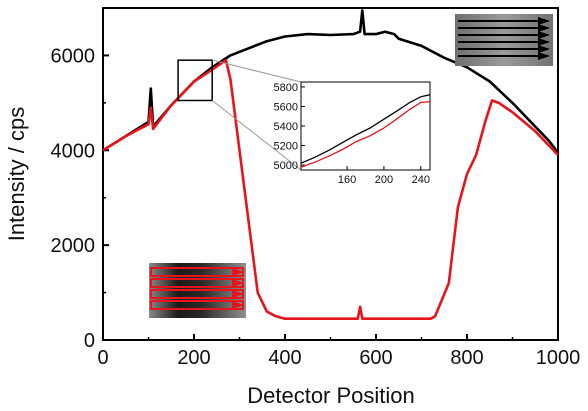 Image resolution: width=588 pixels, height=411 pixels. I want to click on zoom-indicator, so click(239, 115).